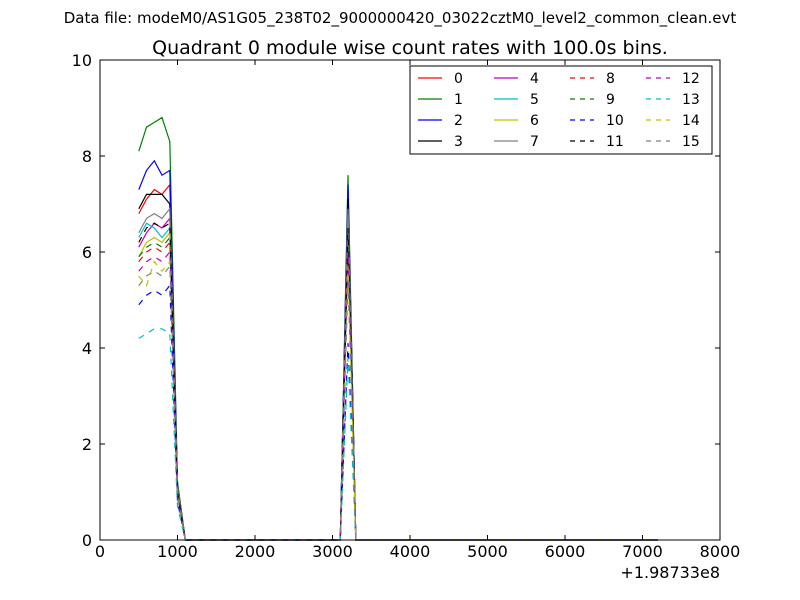 The image size is (800, 600). I want to click on legend-label-6: 6, so click(534, 121).